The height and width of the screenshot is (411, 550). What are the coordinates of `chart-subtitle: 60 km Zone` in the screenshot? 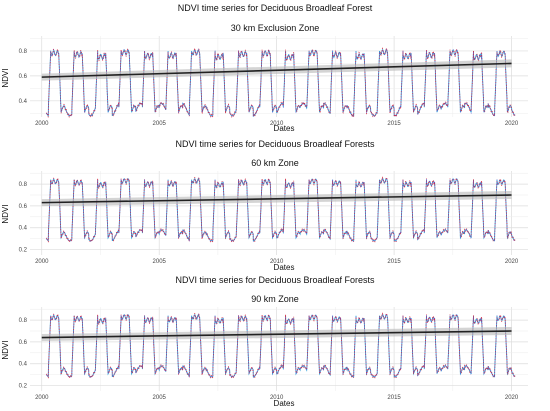 It's located at (275, 163).